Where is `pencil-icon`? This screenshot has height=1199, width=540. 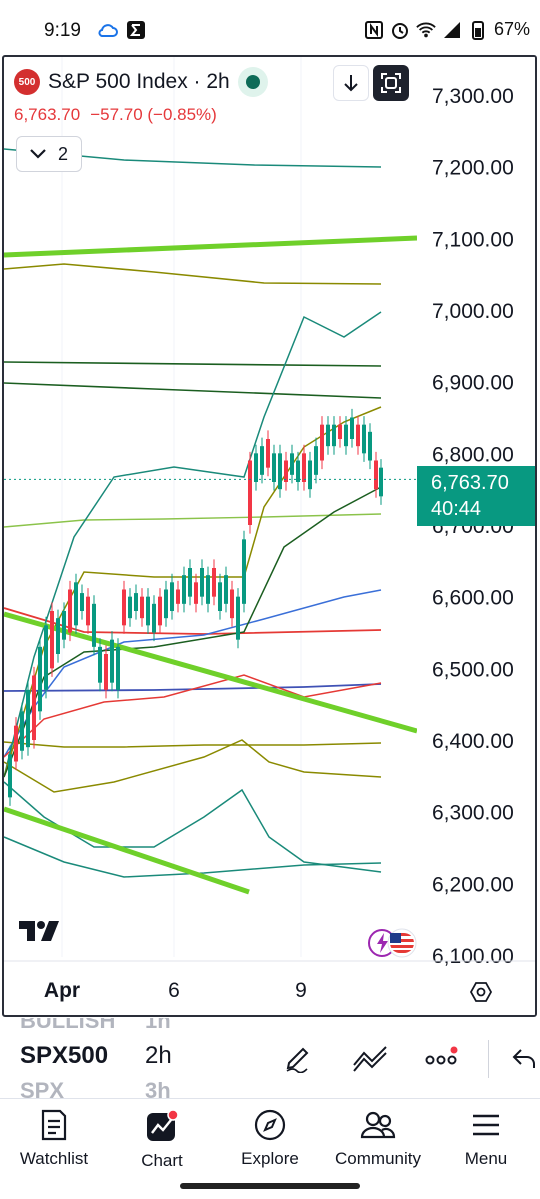 pencil-icon is located at coordinates (297, 1060).